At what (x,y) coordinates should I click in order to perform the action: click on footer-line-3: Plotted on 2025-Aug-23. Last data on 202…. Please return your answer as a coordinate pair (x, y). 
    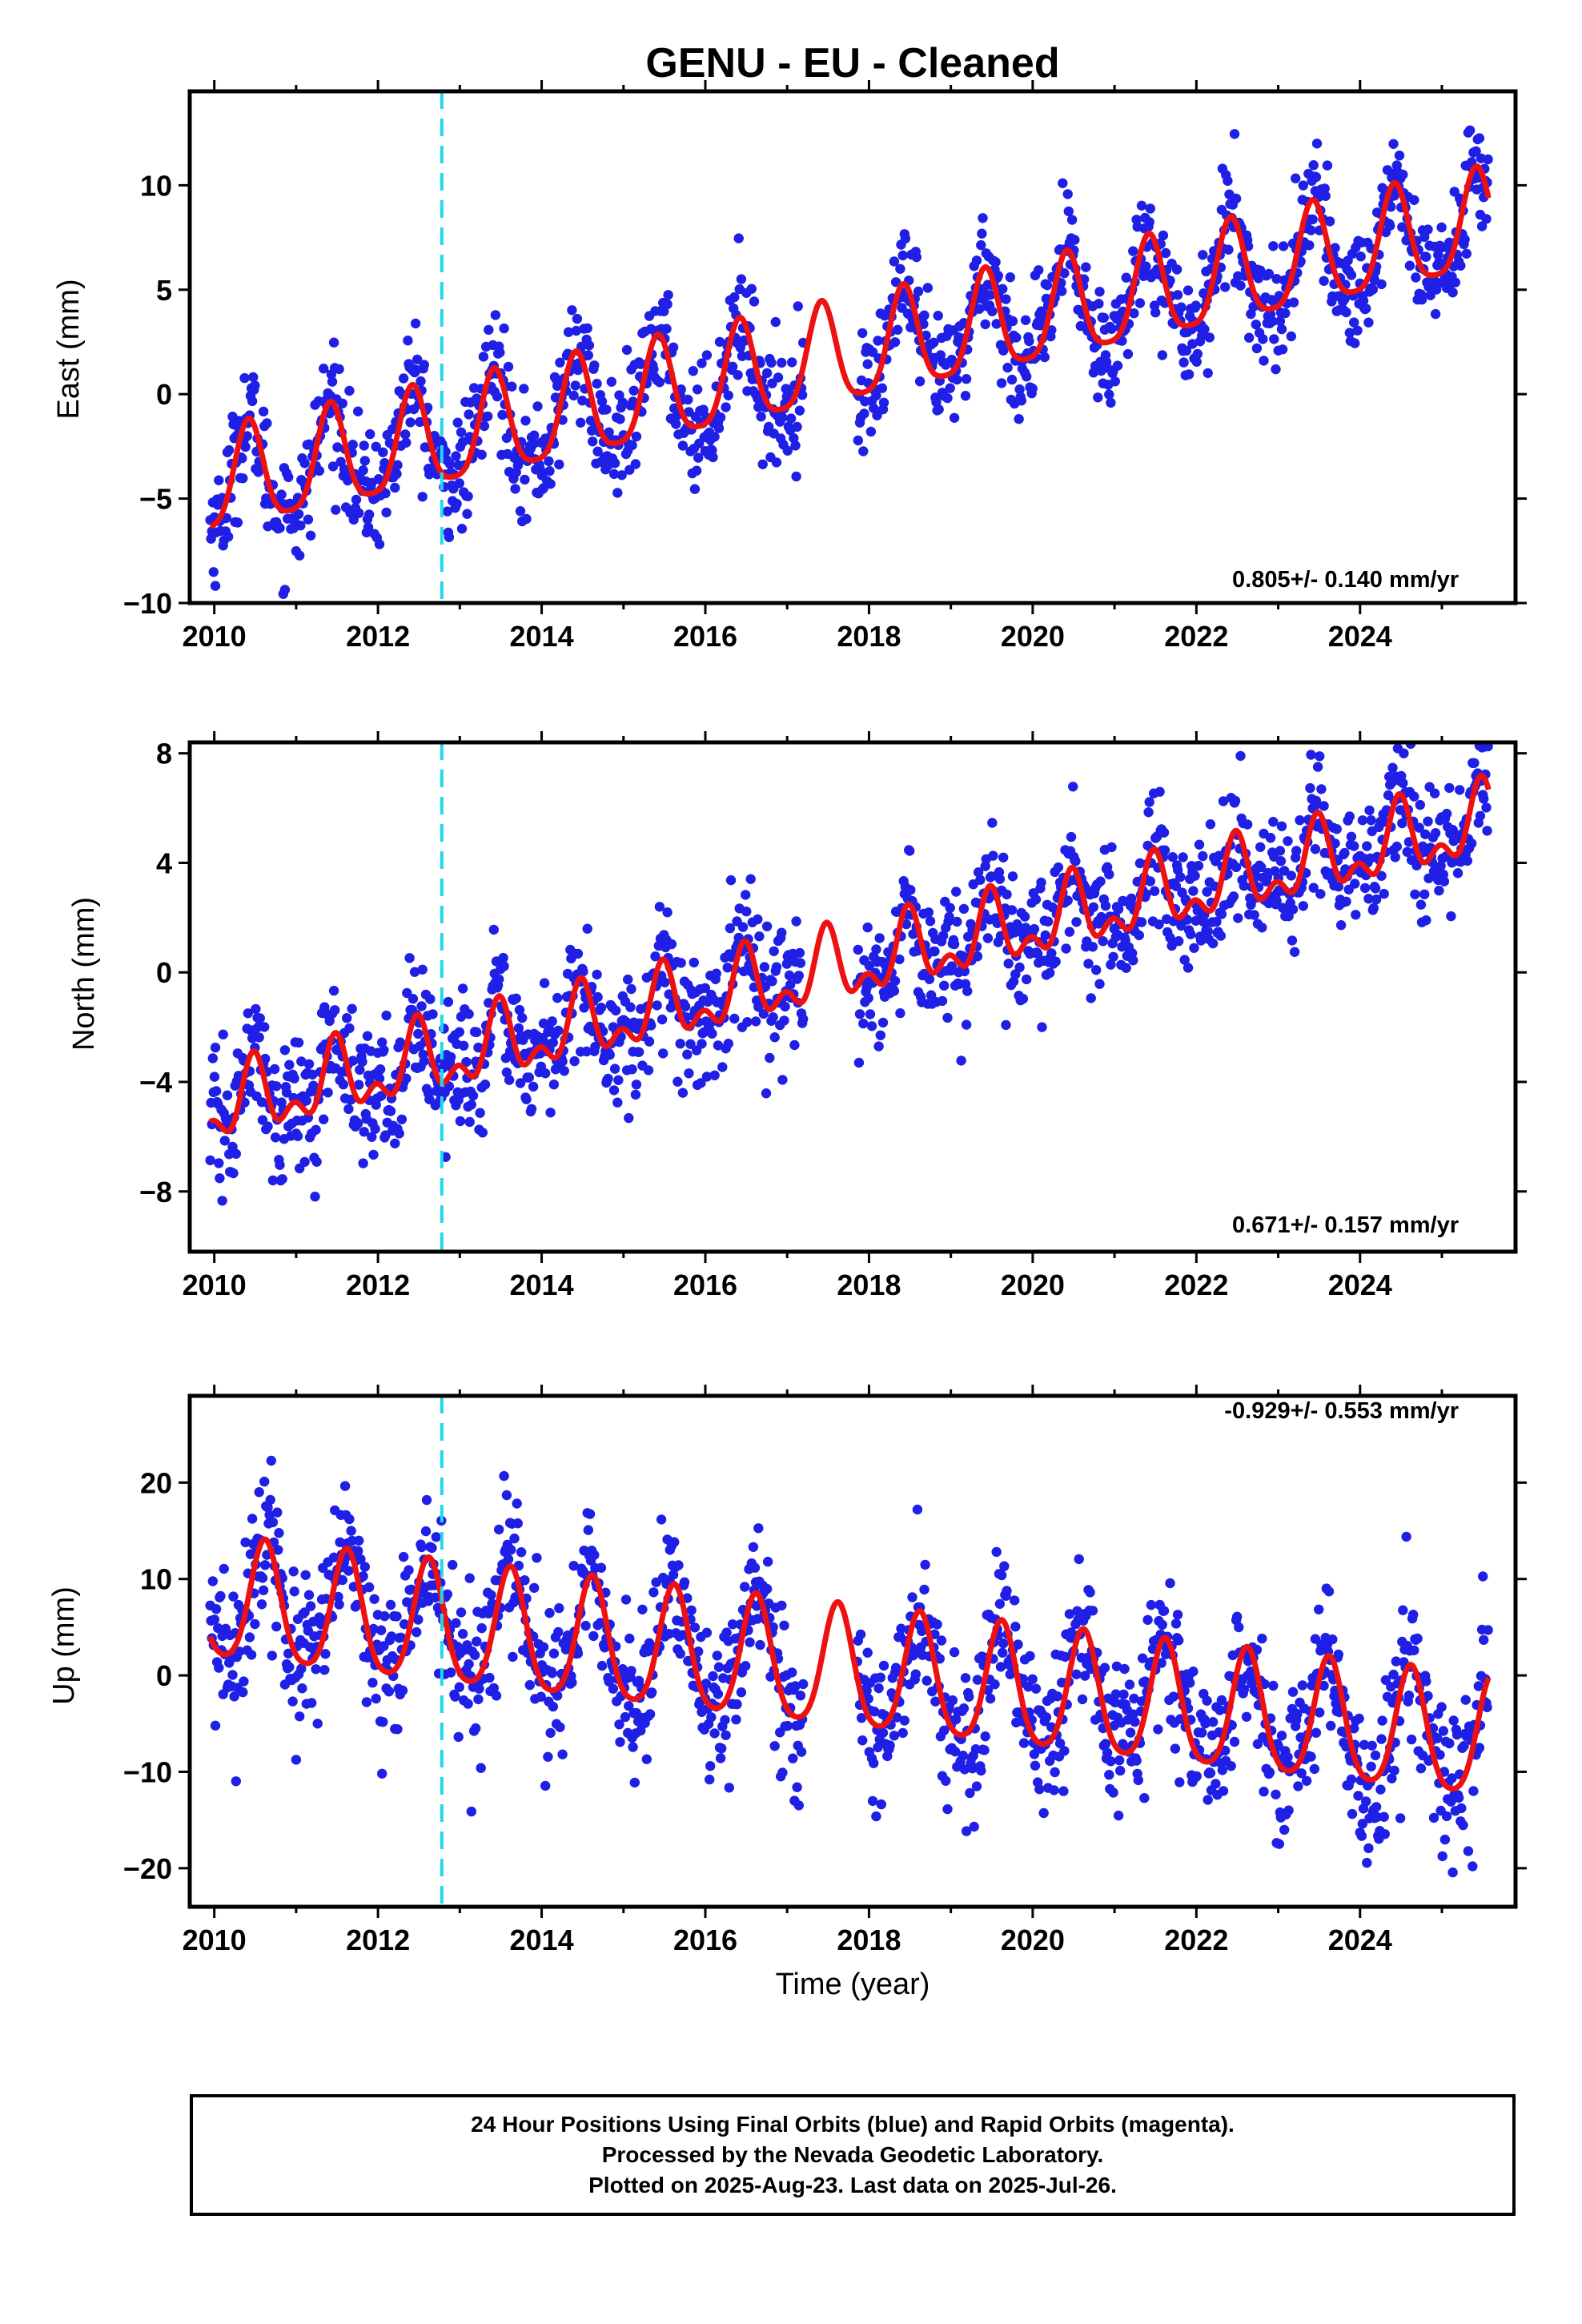
    Looking at the image, I should click on (852, 2185).